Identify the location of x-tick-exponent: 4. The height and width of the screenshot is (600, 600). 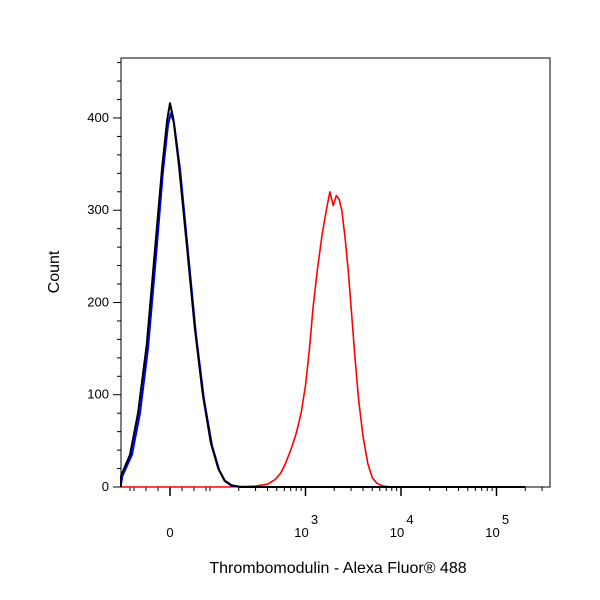
(409, 519).